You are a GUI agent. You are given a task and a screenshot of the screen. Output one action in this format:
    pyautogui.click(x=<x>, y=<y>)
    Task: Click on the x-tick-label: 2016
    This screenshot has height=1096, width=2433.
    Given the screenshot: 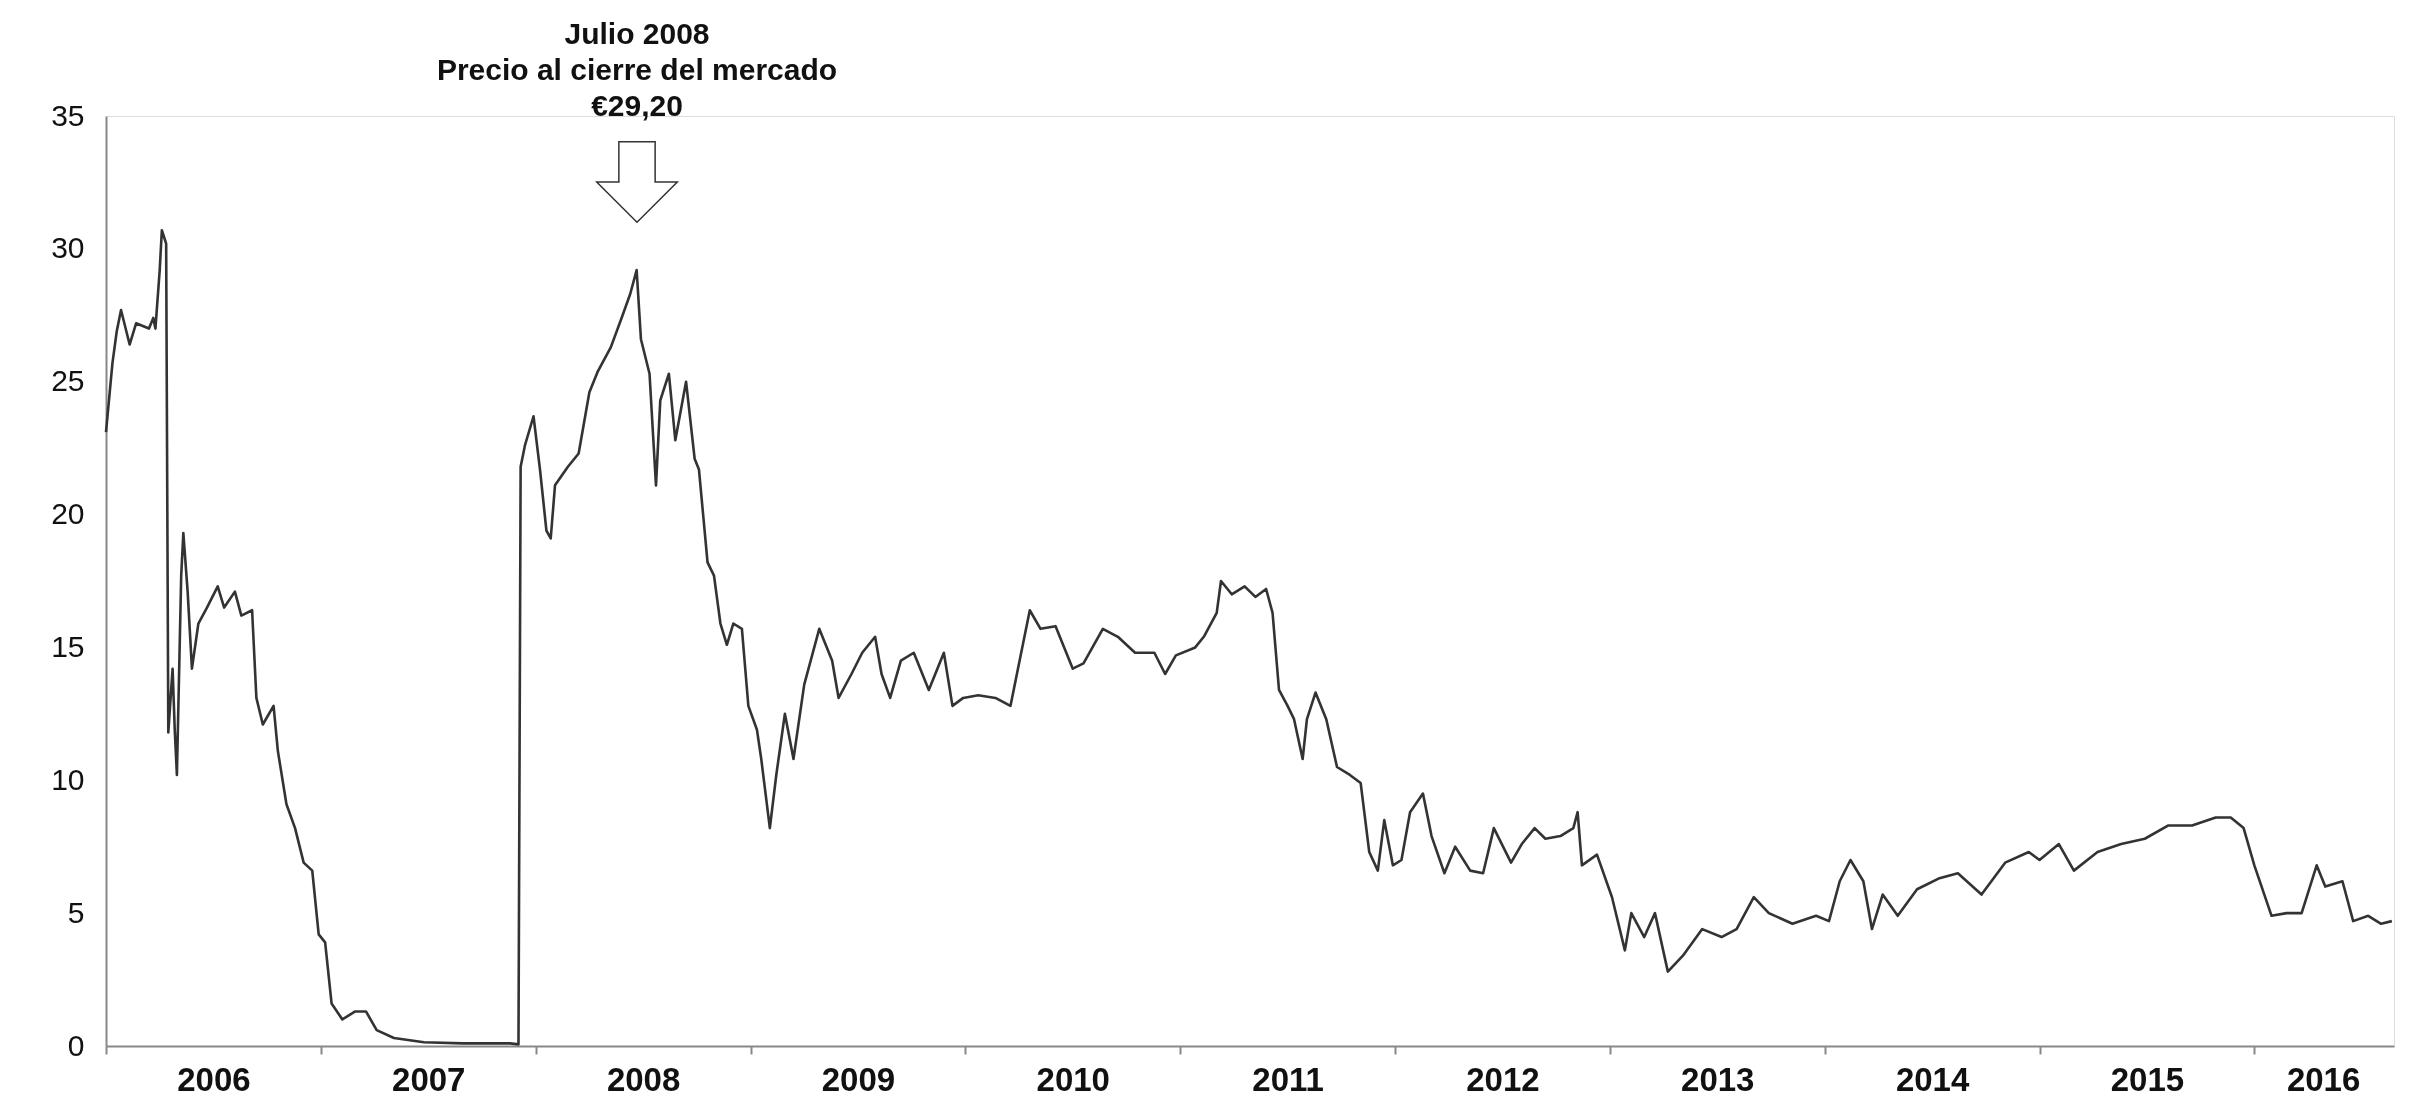 What is the action you would take?
    pyautogui.click(x=2323, y=1078)
    